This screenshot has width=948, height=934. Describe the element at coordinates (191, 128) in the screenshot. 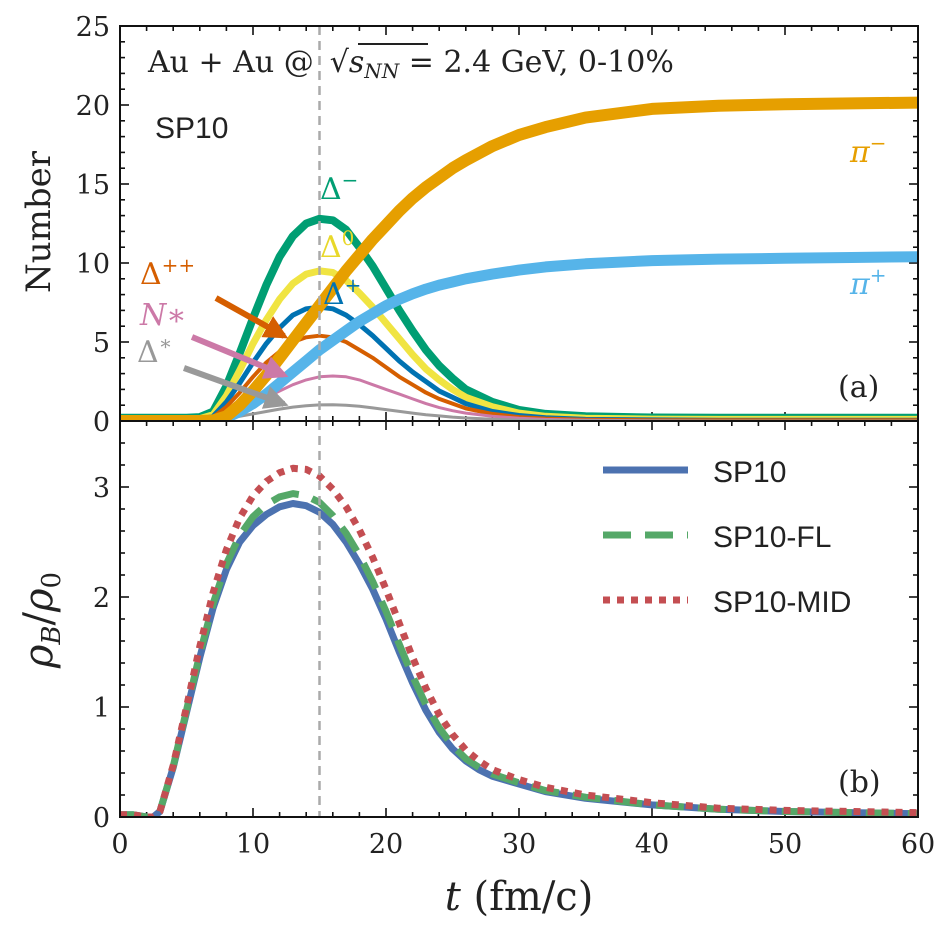

I see `model-label: SP10` at that location.